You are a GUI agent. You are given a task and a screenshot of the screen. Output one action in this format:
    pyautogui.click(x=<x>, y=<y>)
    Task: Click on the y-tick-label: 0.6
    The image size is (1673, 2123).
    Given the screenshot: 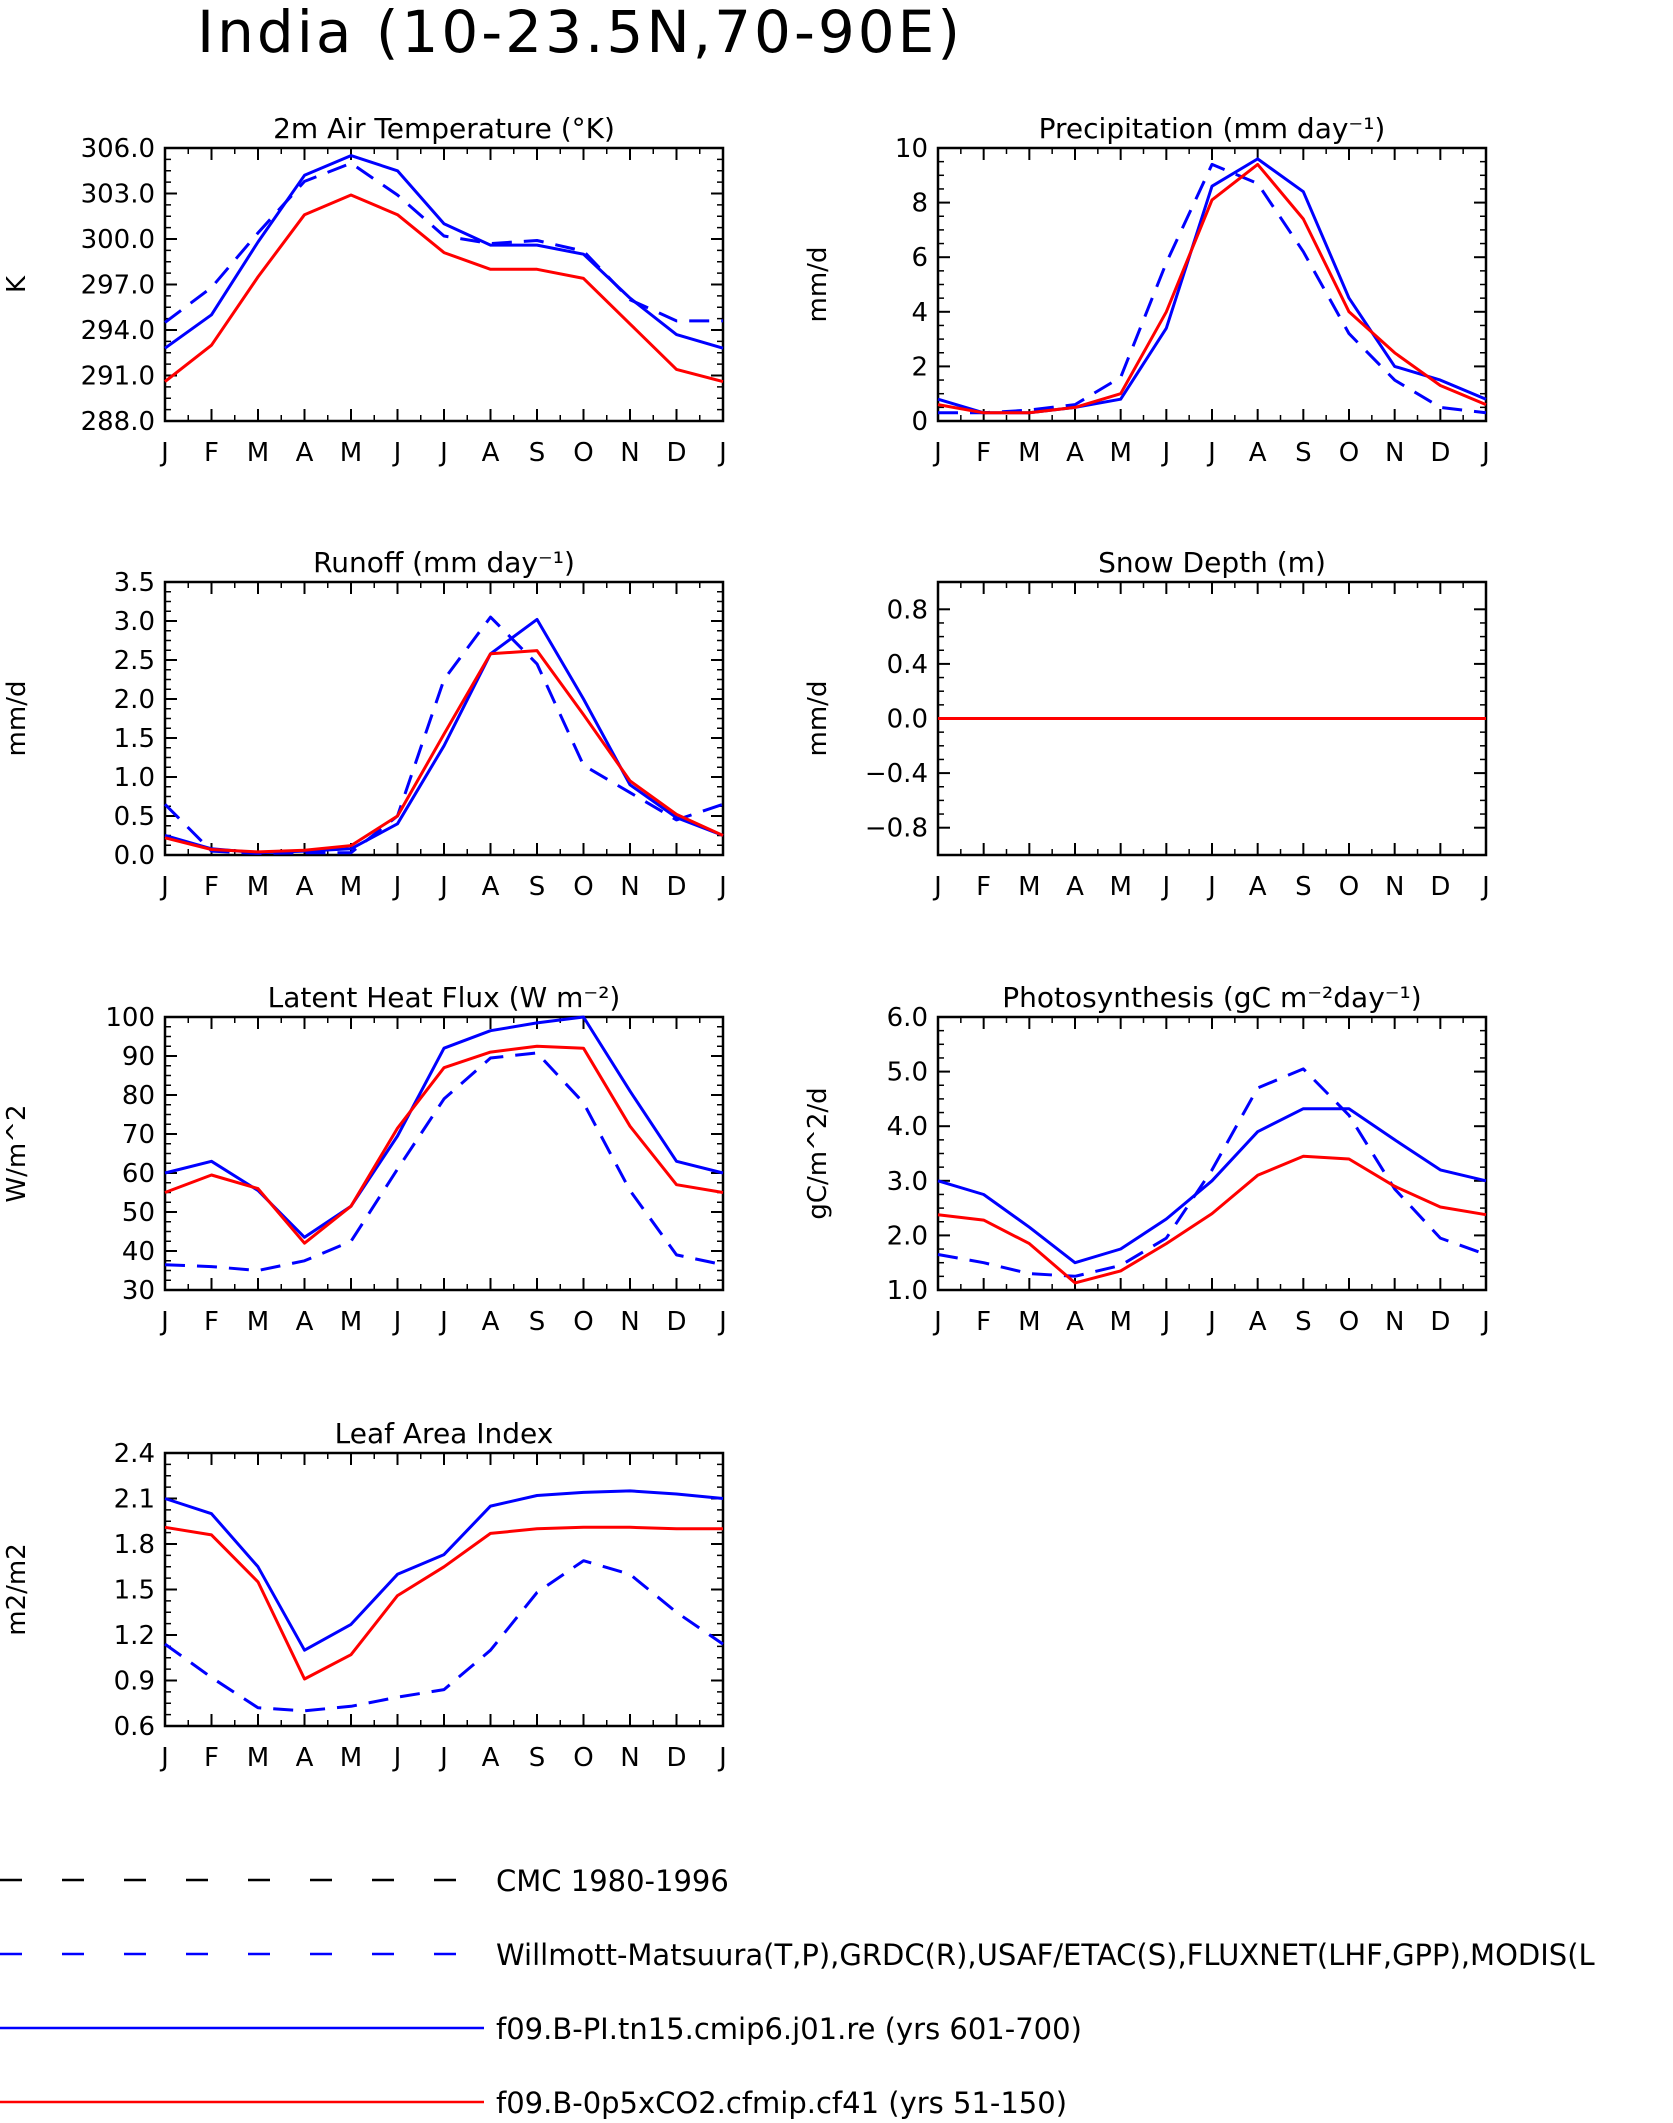 What is the action you would take?
    pyautogui.click(x=134, y=1727)
    